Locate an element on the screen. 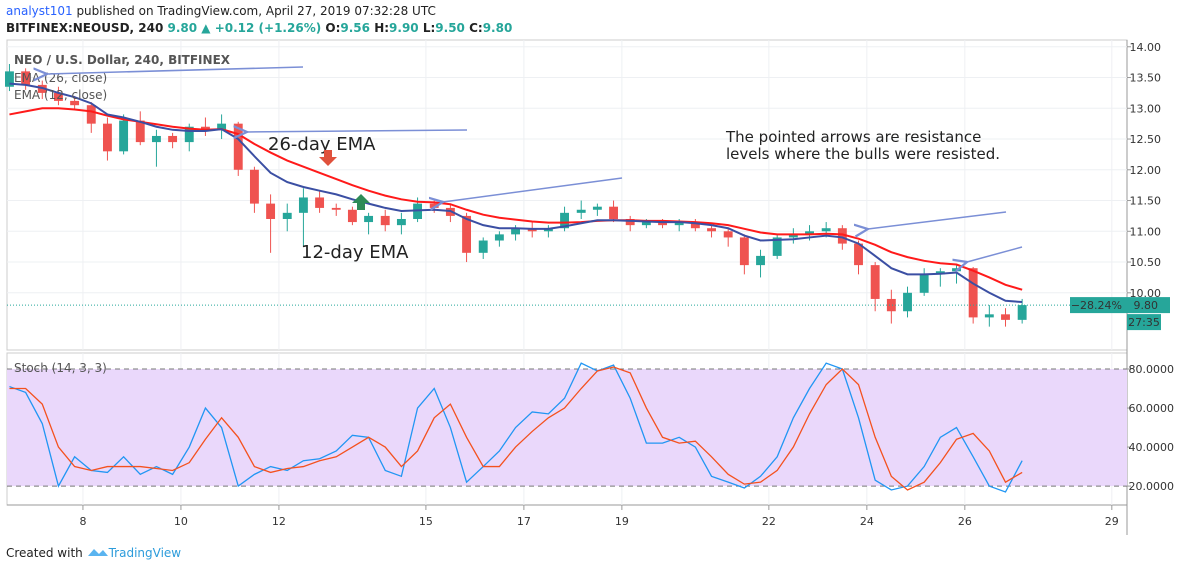 This screenshot has height=571, width=1188. y-tick-label: 40.0000 is located at coordinates (1152, 447).